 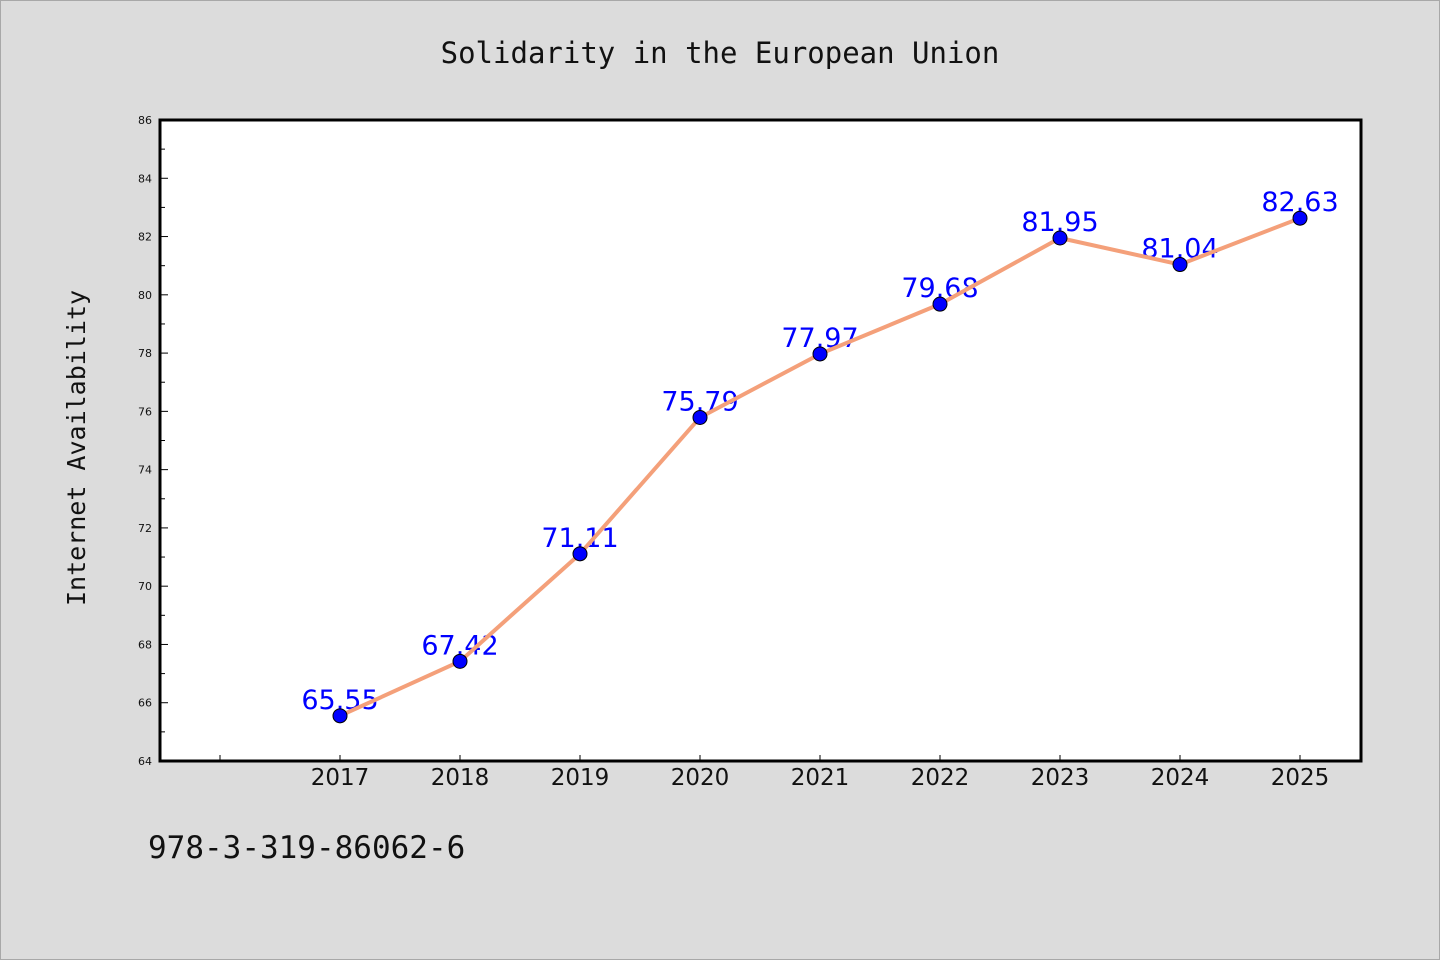 I want to click on x-tick-label: 2017, so click(x=340, y=778).